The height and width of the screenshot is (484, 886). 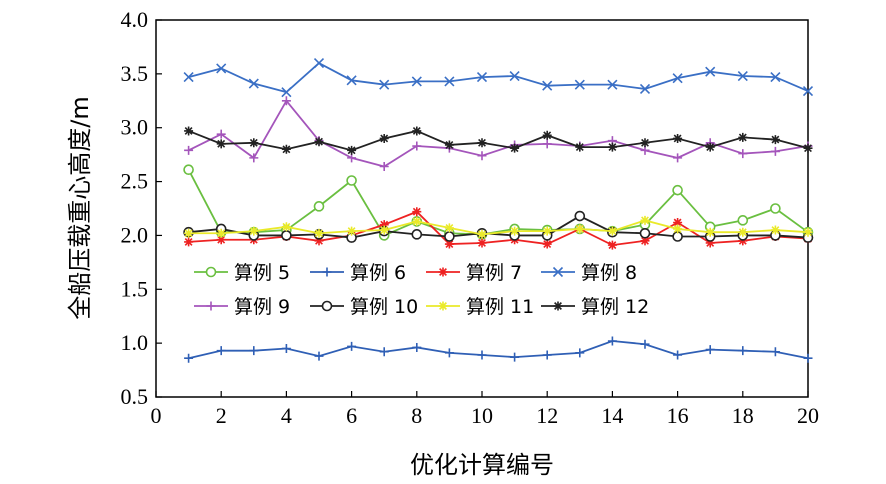 I want to click on y-tick-label: 4.0, so click(x=135, y=19).